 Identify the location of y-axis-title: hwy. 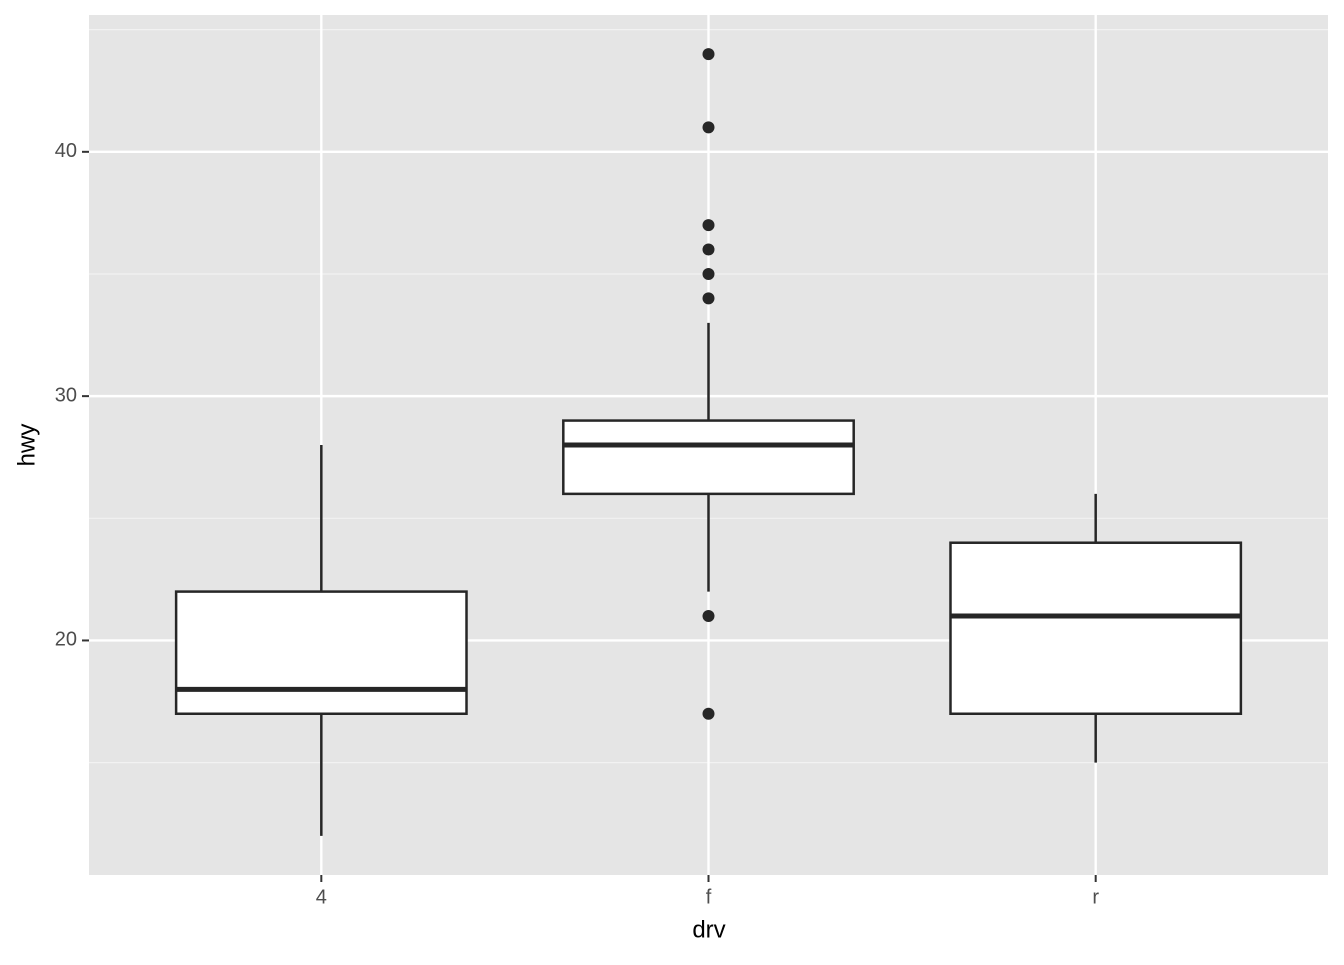
(26, 445).